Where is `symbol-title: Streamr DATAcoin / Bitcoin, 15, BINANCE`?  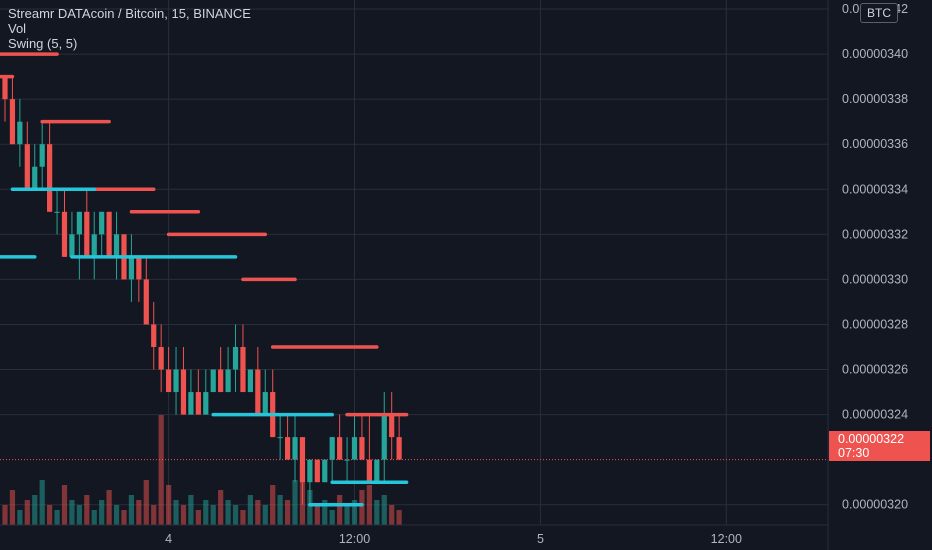
symbol-title: Streamr DATAcoin / Bitcoin, 15, BINANCE is located at coordinates (129, 13).